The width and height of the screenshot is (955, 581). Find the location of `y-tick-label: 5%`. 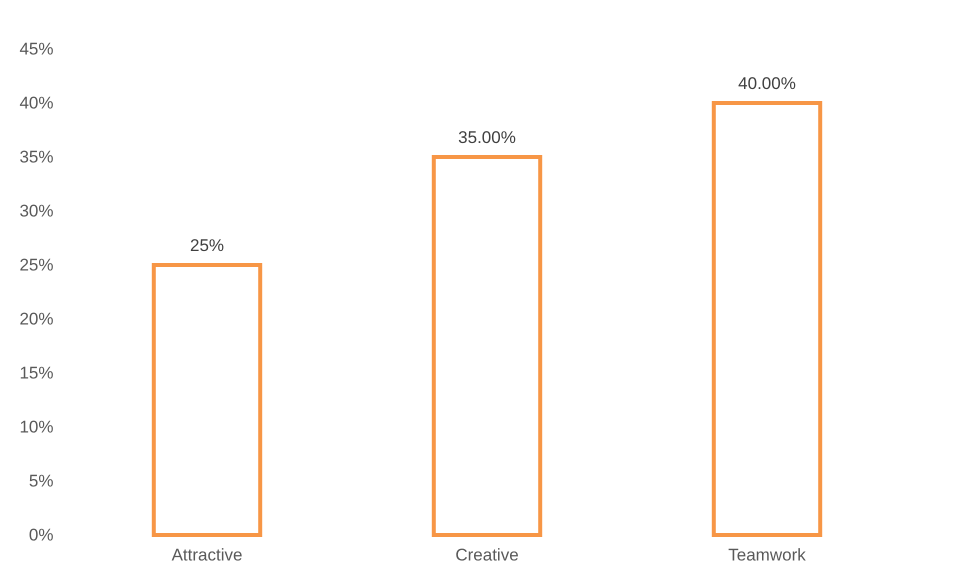

y-tick-label: 5% is located at coordinates (41, 481).